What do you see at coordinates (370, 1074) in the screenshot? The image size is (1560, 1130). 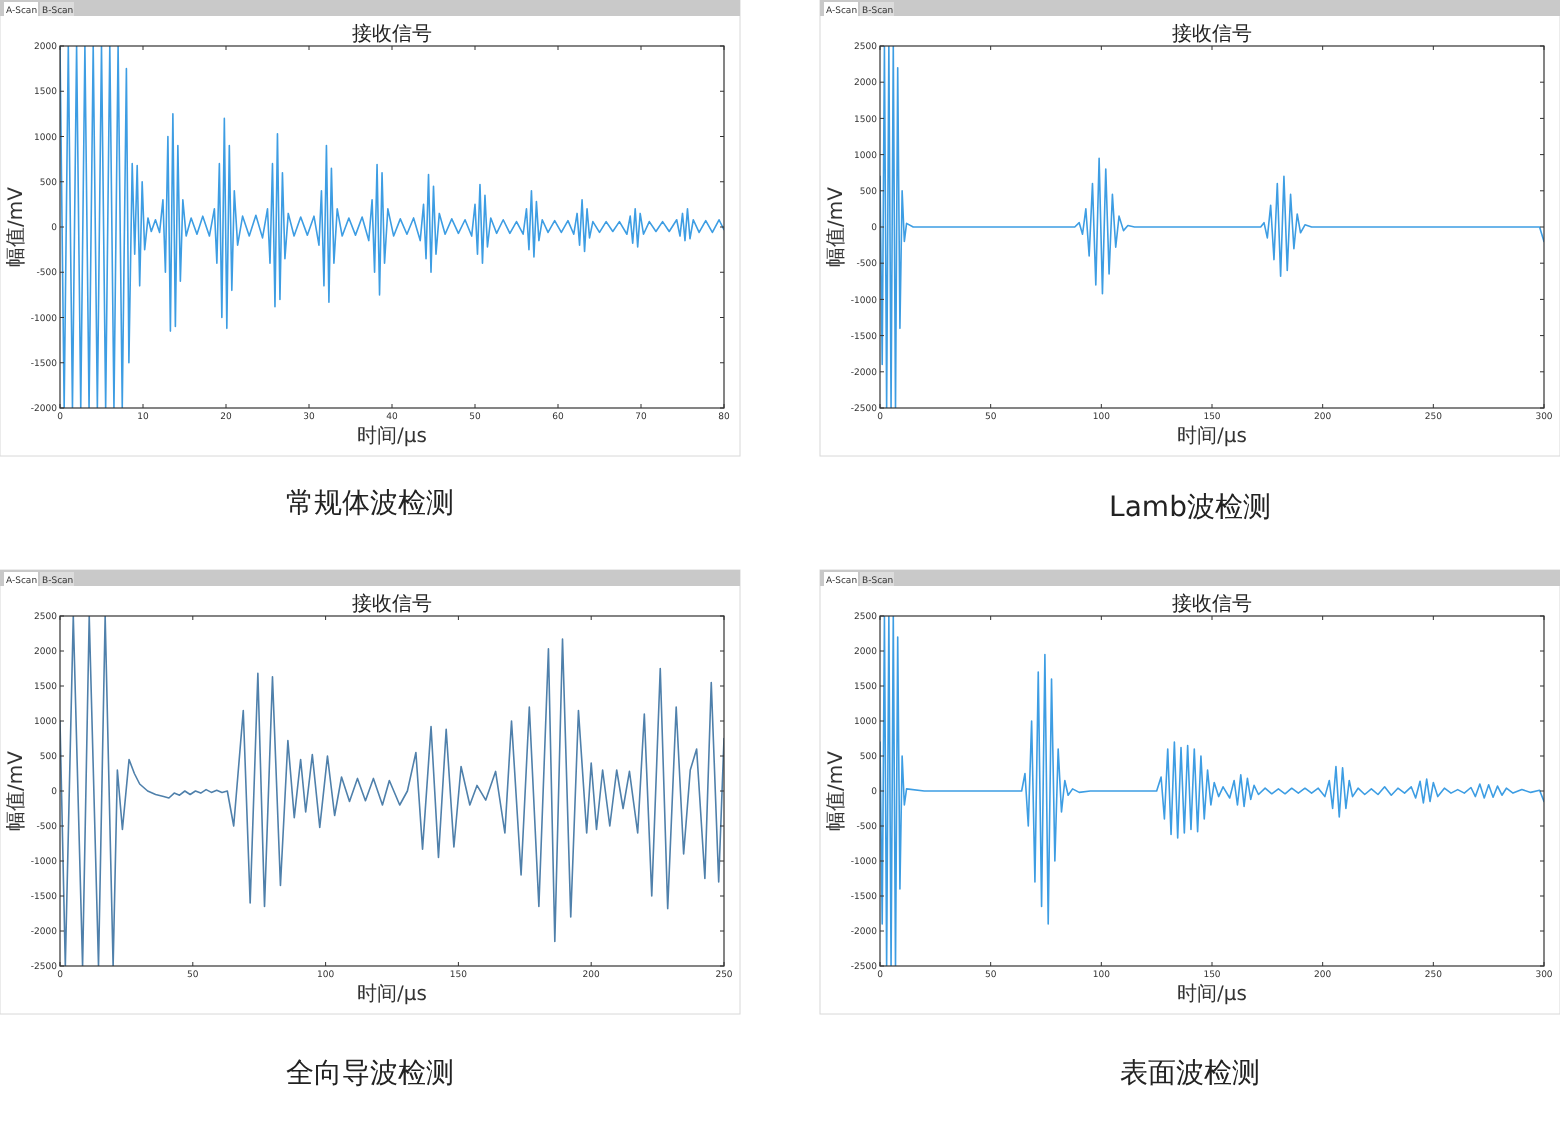 I see `text: 全向导波检测` at bounding box center [370, 1074].